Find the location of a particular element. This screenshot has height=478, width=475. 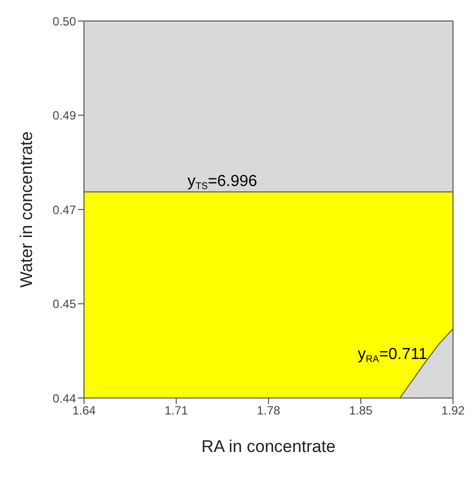

x-axis-title: RA in concentrate is located at coordinates (268, 446).